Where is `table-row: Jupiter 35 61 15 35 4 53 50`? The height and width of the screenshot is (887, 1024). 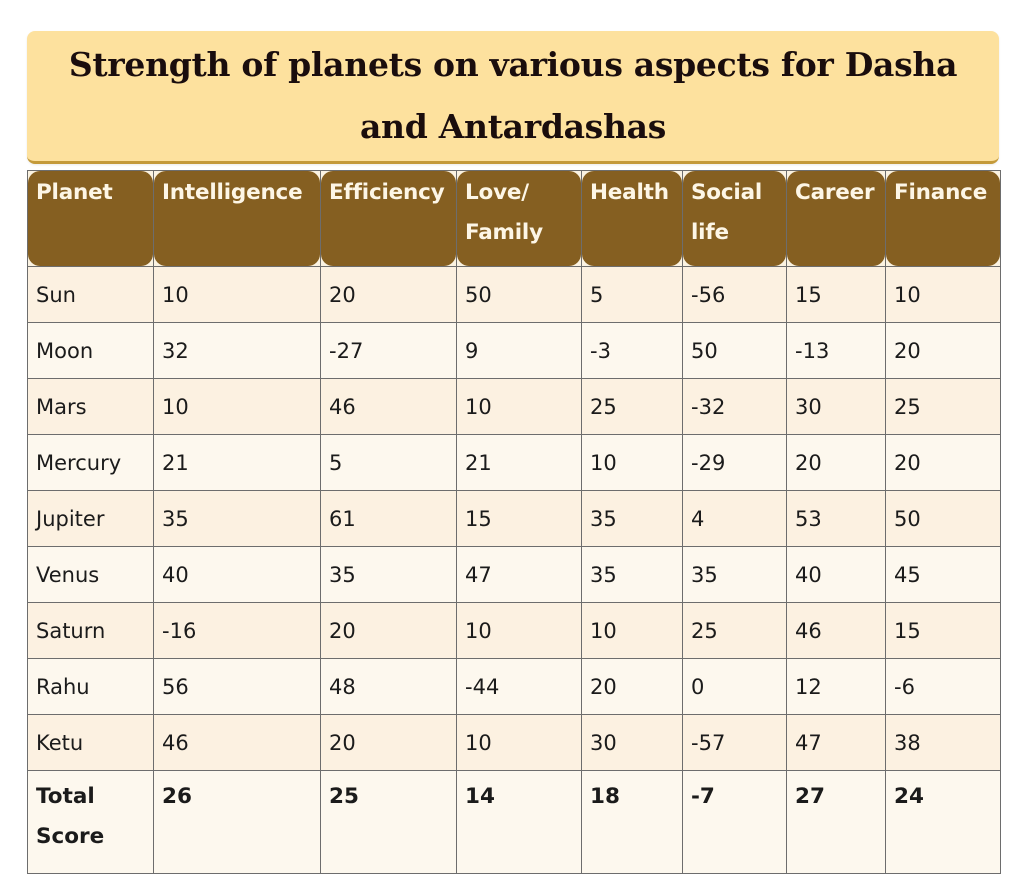
table-row: Jupiter 35 61 15 35 4 53 50 is located at coordinates (514, 518).